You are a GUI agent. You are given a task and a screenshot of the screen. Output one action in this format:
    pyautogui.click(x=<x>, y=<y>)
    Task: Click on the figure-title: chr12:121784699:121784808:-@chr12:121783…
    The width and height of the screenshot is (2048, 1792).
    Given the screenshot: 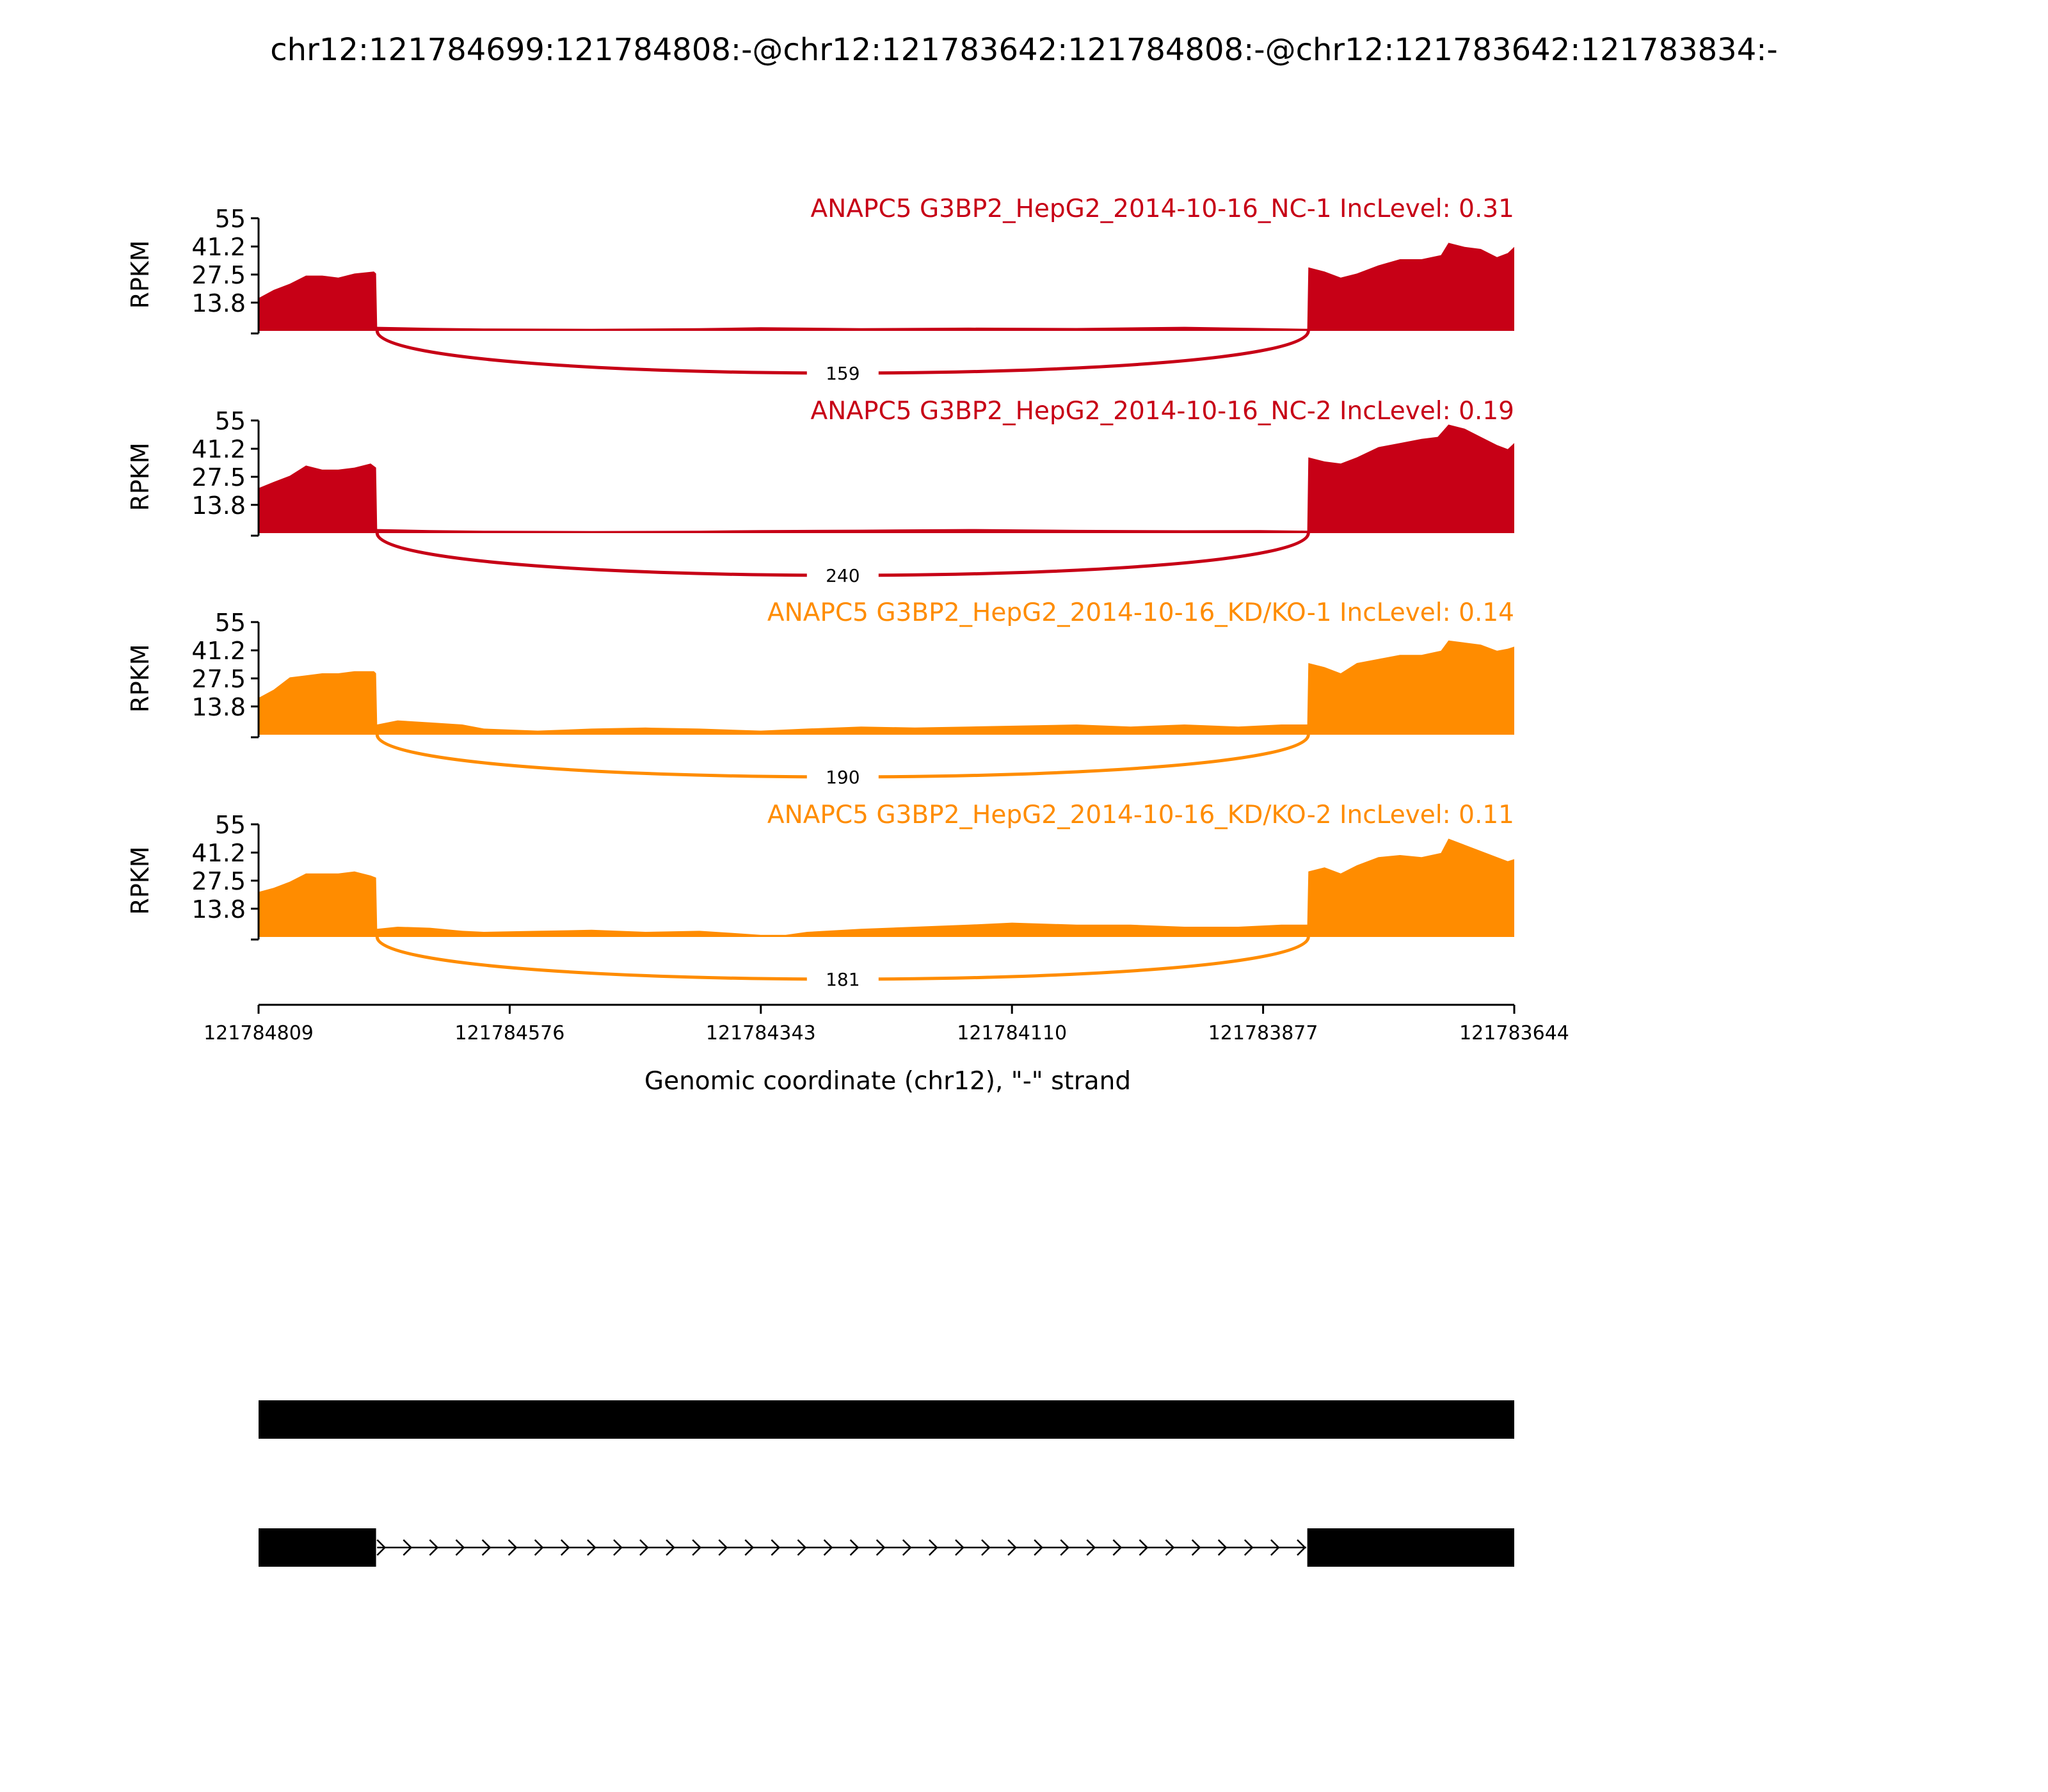 What is the action you would take?
    pyautogui.click(x=1024, y=50)
    